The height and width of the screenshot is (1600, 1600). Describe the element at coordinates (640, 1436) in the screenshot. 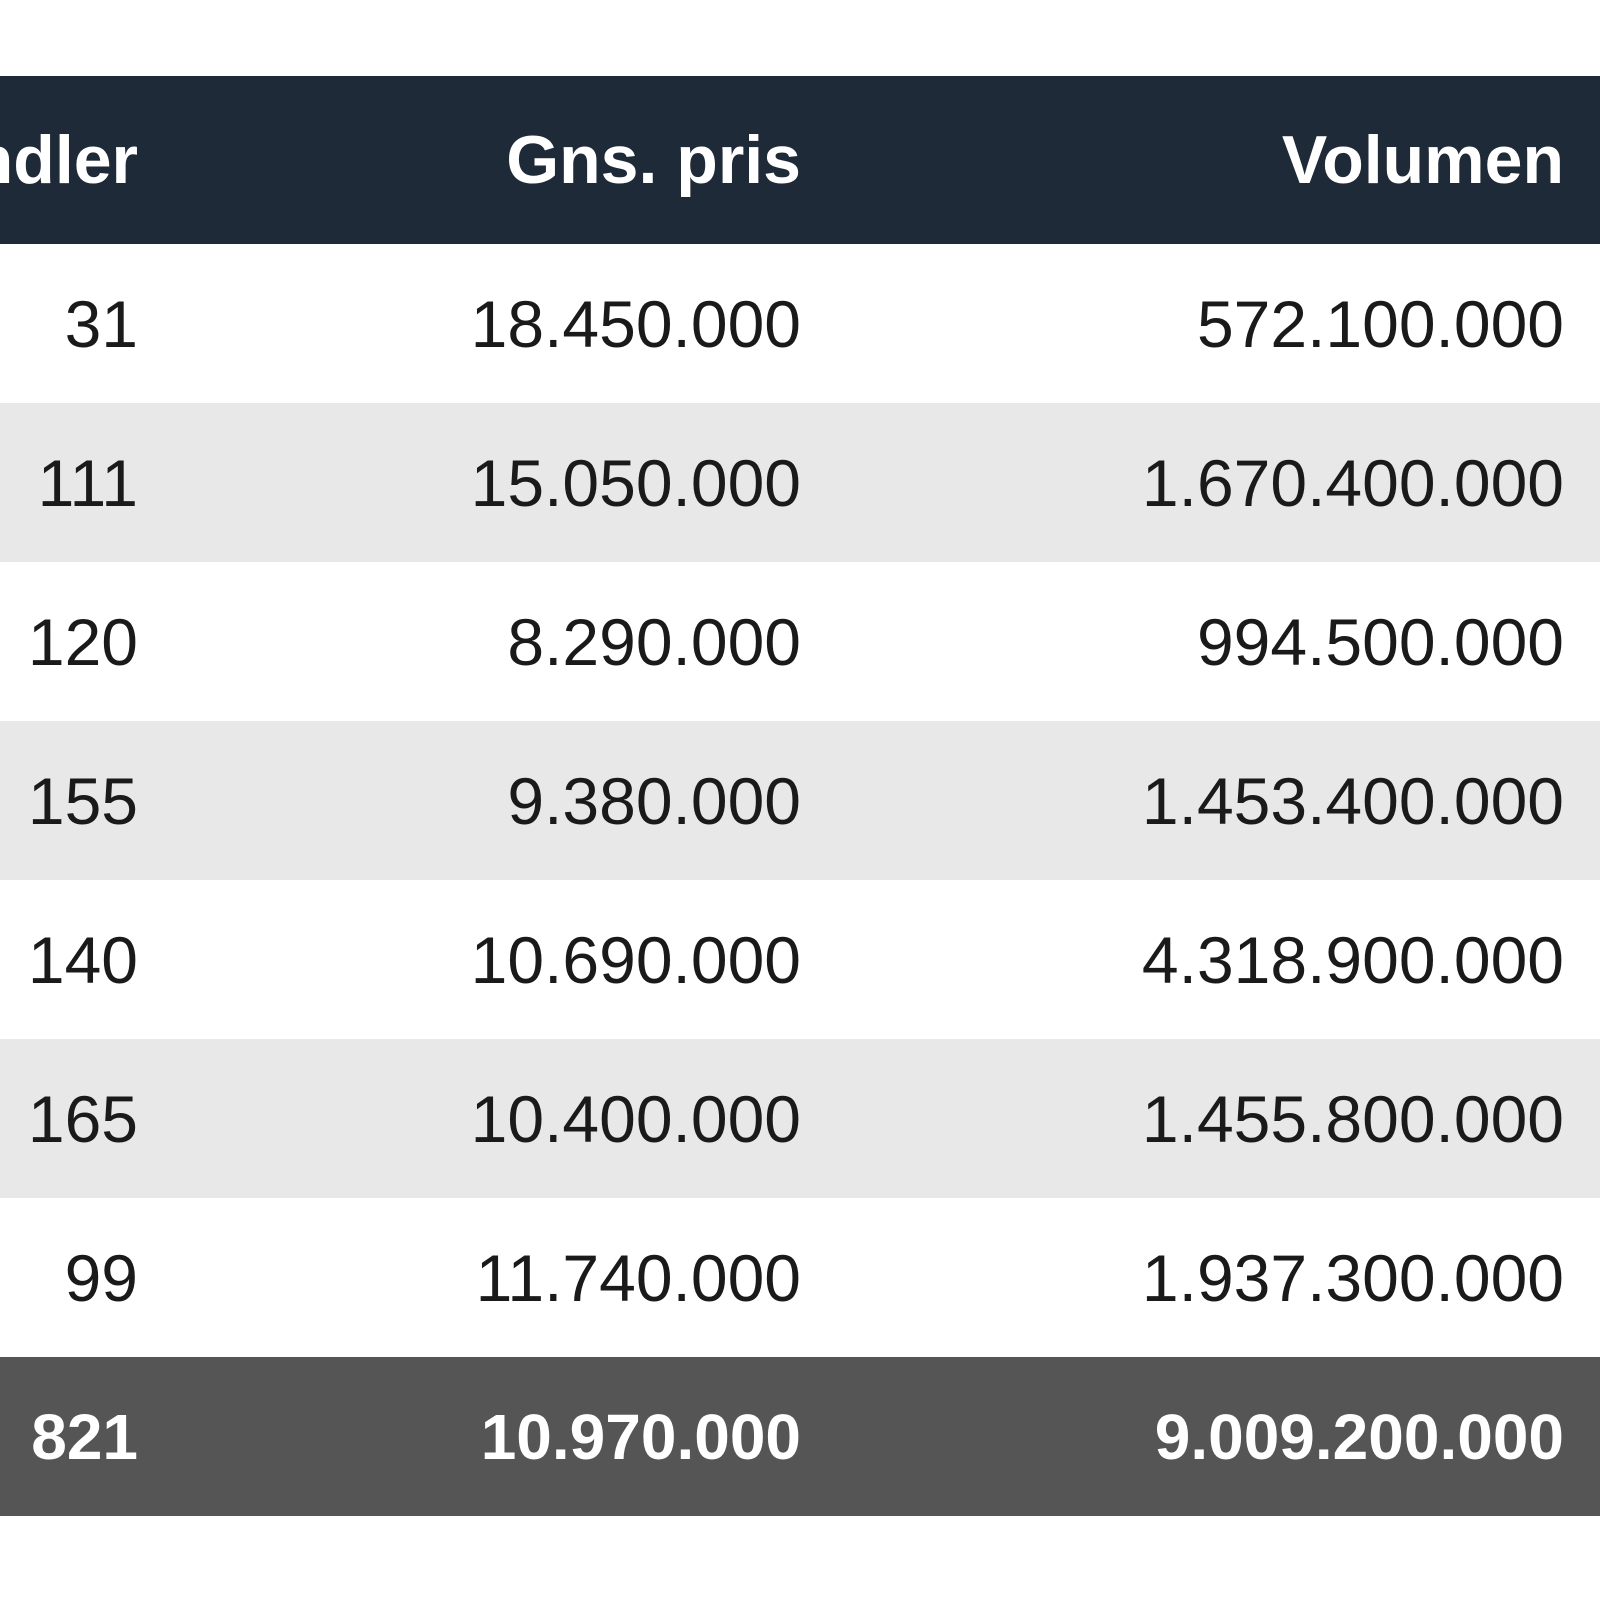

I see `total-avg-price: 10.970.000` at that location.